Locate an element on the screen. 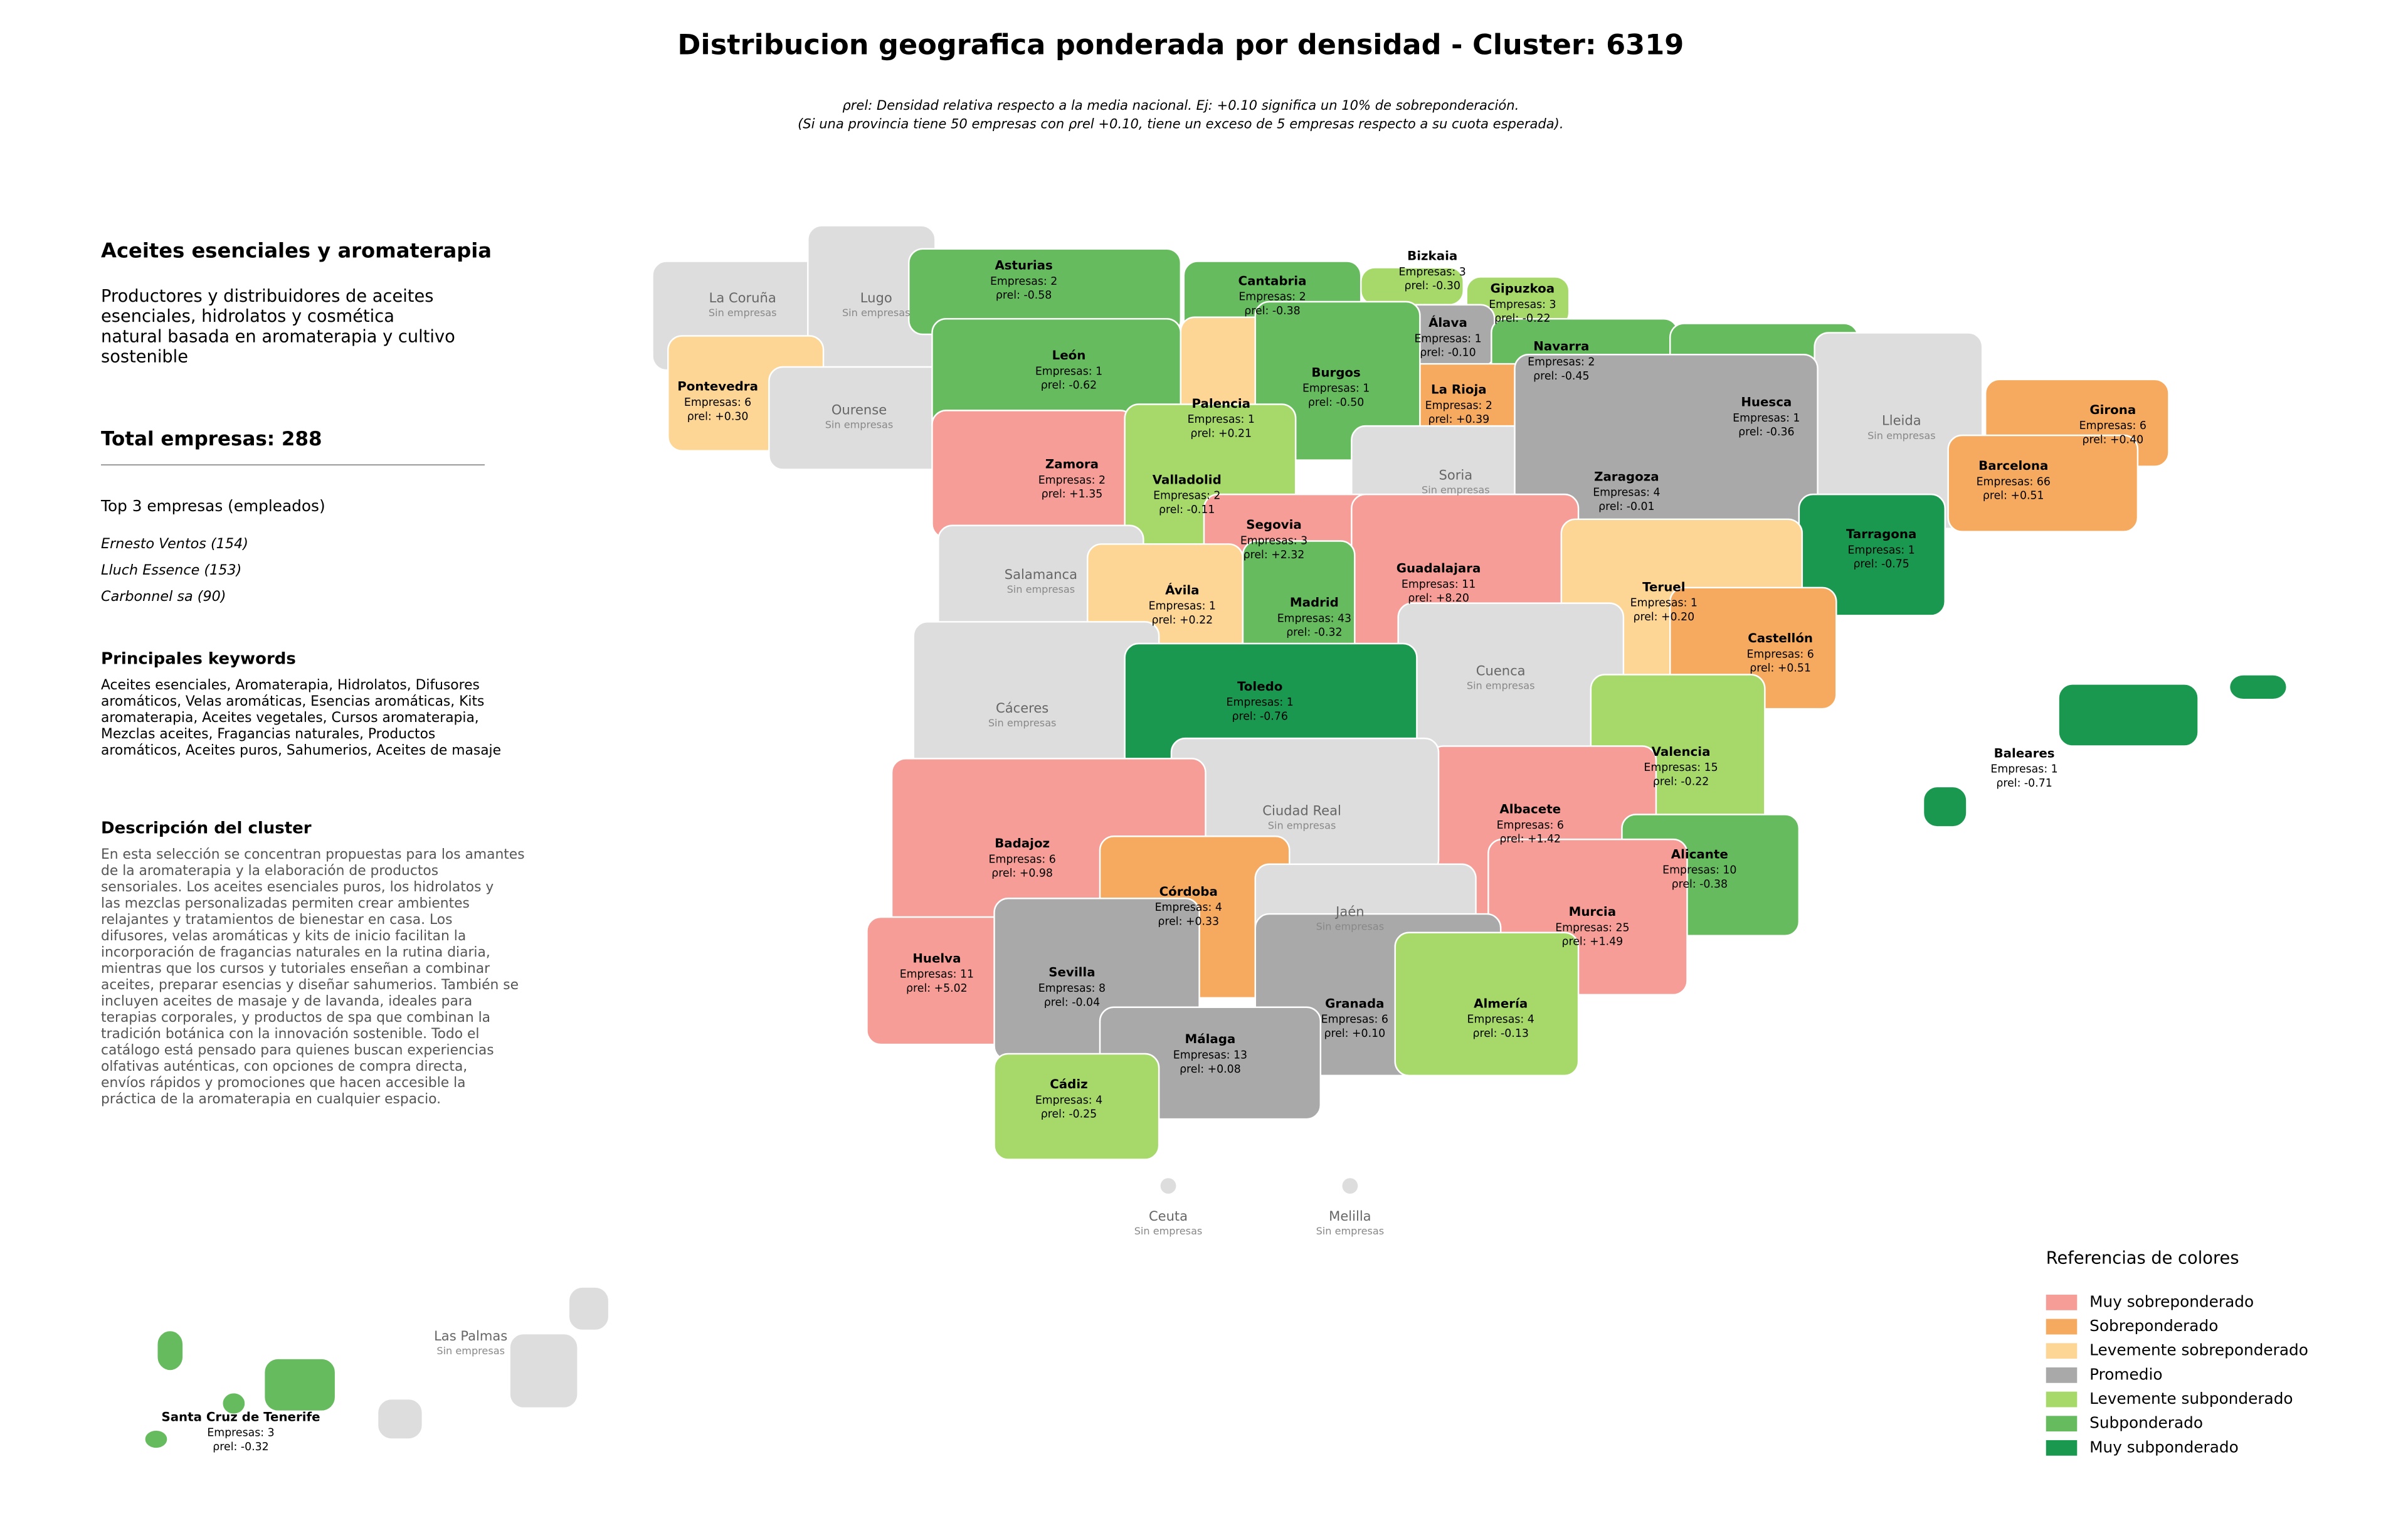  province-companies: Empresas: 66 is located at coordinates (2014, 481).